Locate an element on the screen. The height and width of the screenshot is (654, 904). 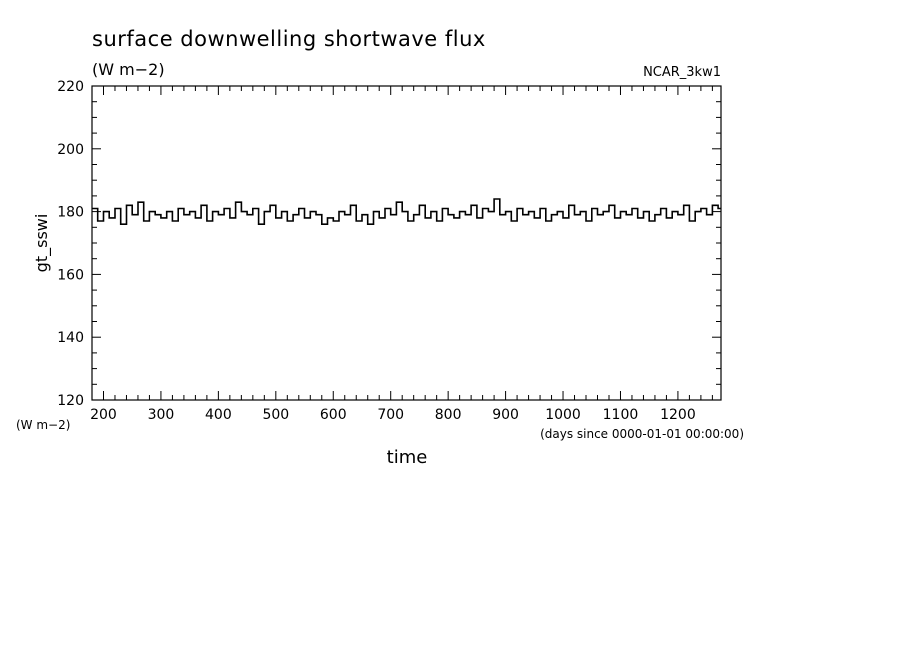
x-tick-label: 900 is located at coordinates (505, 415).